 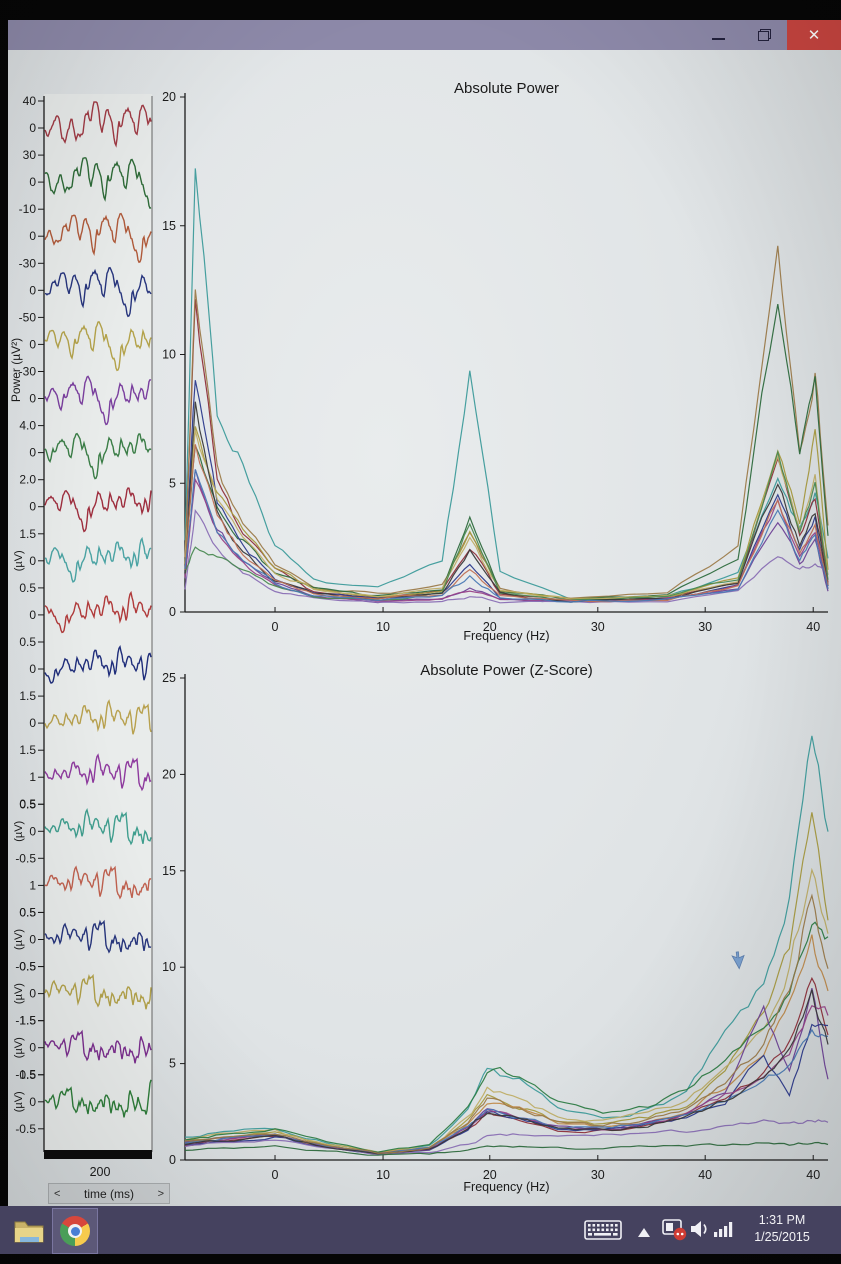 What do you see at coordinates (98, 1154) in the screenshot?
I see `eeg-x-axis-bar` at bounding box center [98, 1154].